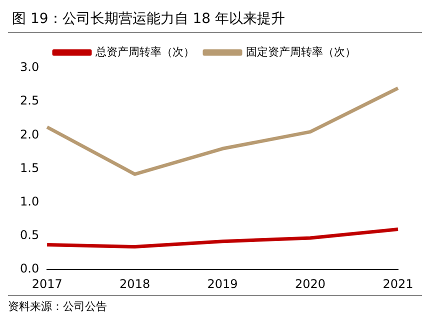 The width and height of the screenshot is (430, 336). What do you see at coordinates (30, 67) in the screenshot?
I see `y-tick-label: 3.0` at bounding box center [30, 67].